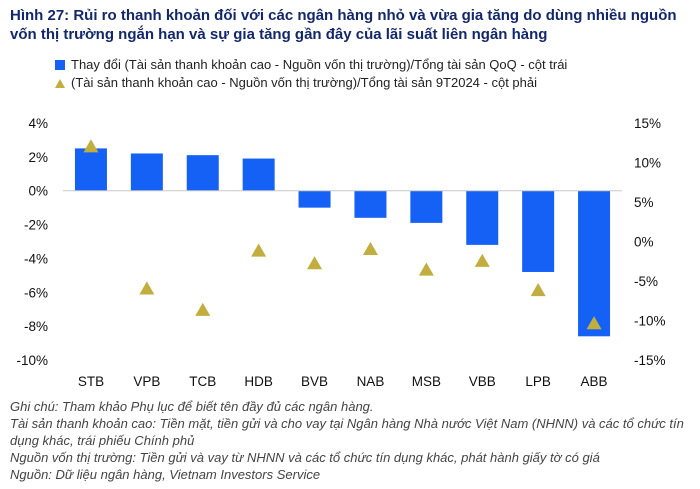  What do you see at coordinates (482, 381) in the screenshot?
I see `category-label-vbb: VBB` at bounding box center [482, 381].